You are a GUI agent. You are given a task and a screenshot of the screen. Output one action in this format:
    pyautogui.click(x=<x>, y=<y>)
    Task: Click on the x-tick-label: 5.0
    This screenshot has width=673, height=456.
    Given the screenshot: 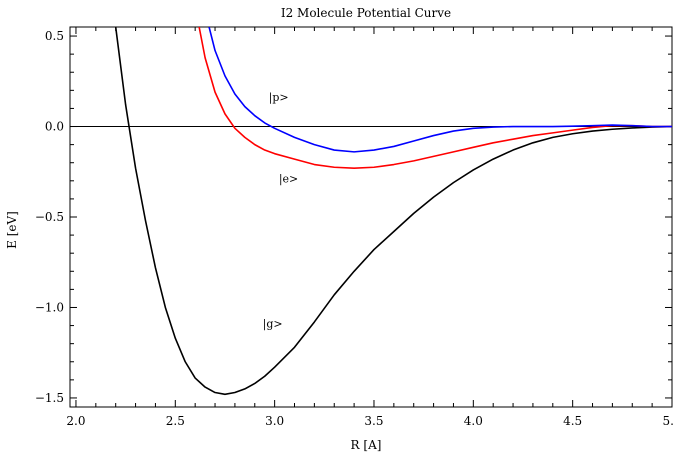 What is the action you would take?
    pyautogui.click(x=667, y=421)
    